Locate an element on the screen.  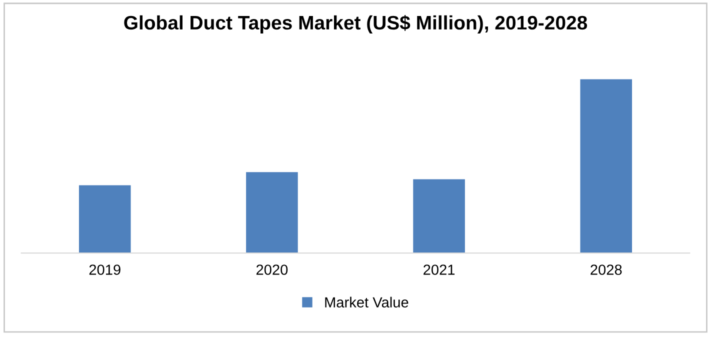
x-tick-label: 2019 is located at coordinates (104, 269).